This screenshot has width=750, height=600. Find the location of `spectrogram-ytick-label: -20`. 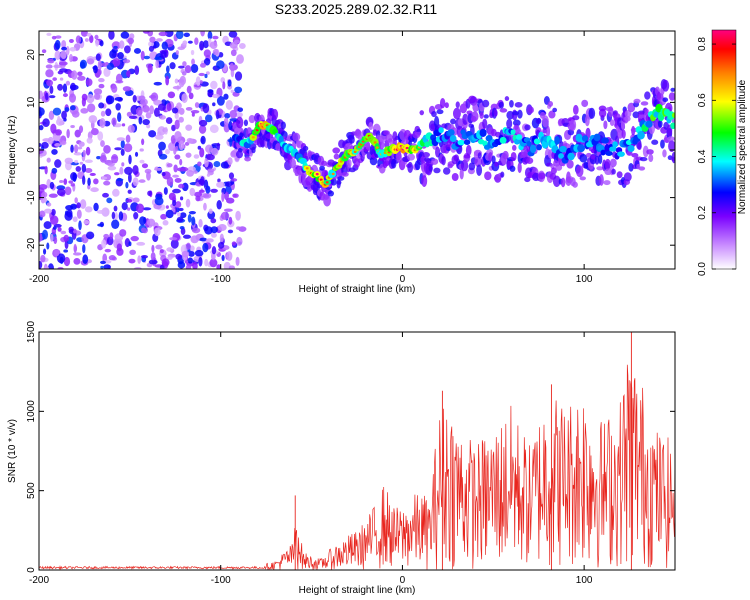

spectrogram-ytick-label: -20 is located at coordinates (31, 245).